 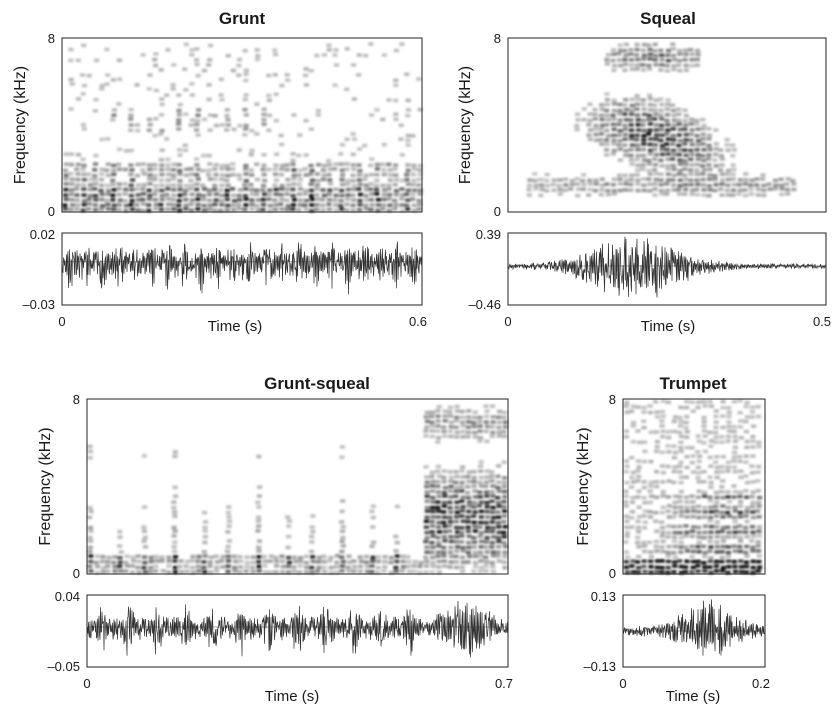 What do you see at coordinates (67, 596) in the screenshot?
I see `waveform-ytick-top: 0.04` at bounding box center [67, 596].